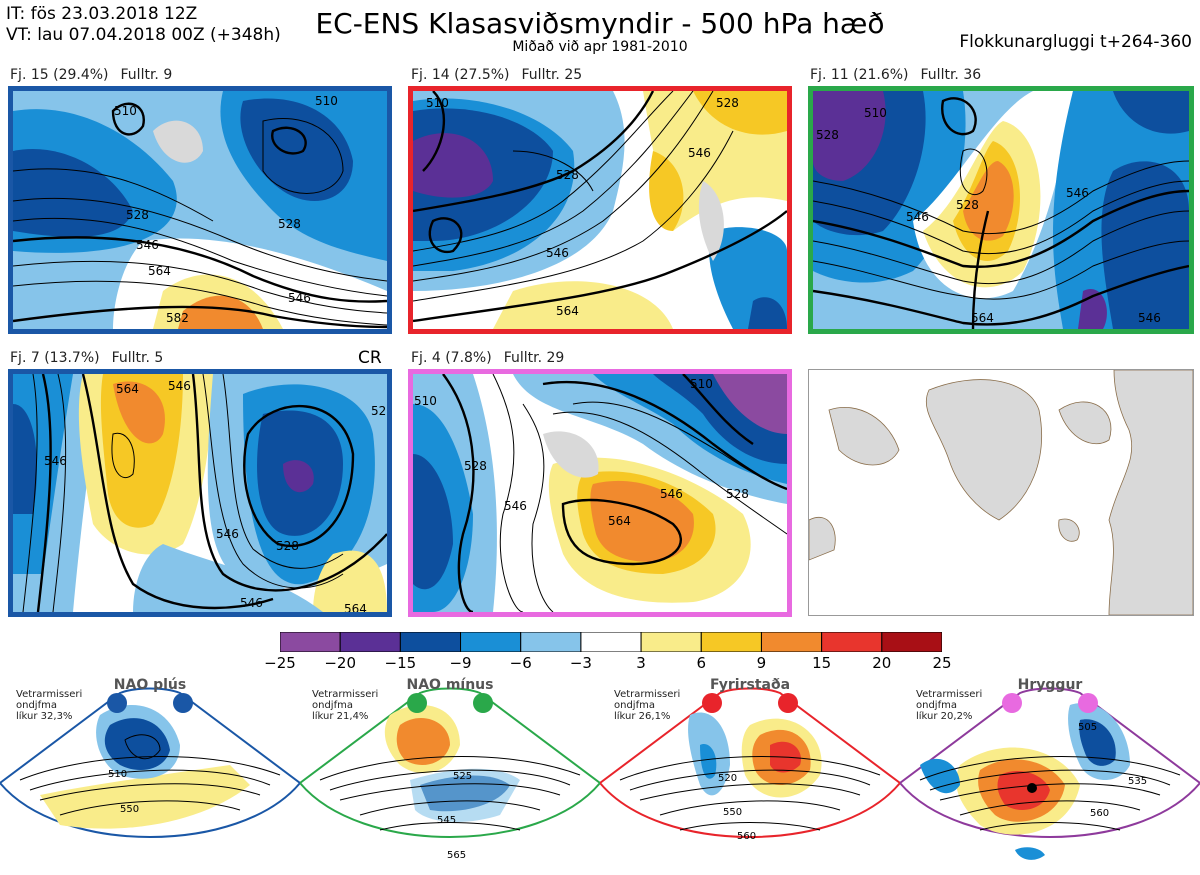 The image size is (1200, 875). Describe the element at coordinates (49, 705) in the screenshot. I see `regime-info: Vetrarmisseri ondjfma líkur 32,3%` at that location.